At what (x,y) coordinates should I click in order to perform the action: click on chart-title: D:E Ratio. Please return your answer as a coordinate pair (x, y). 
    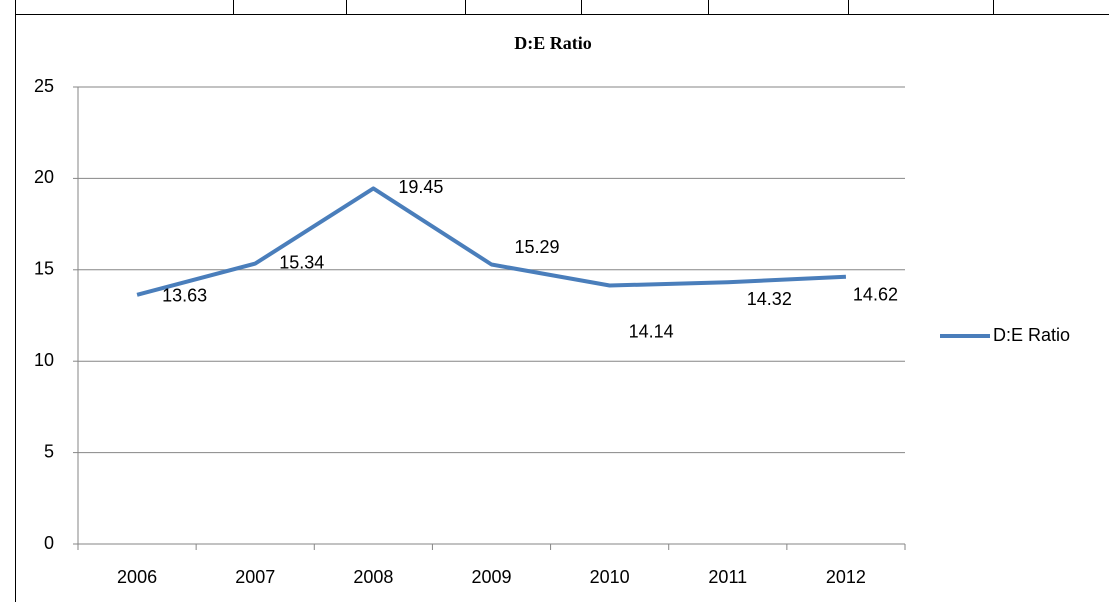
    Looking at the image, I should click on (553, 43).